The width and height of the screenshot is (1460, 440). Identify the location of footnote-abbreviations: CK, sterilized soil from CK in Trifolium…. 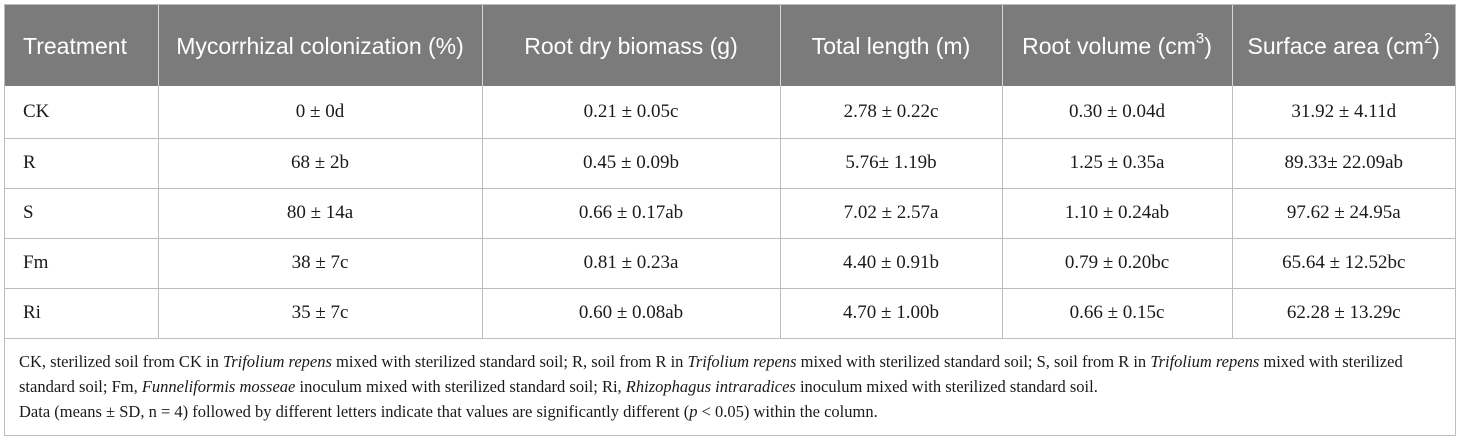
(711, 374).